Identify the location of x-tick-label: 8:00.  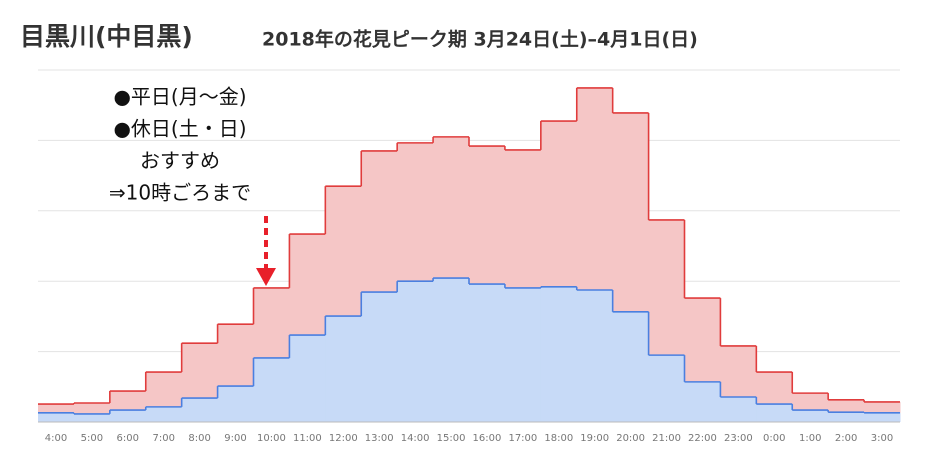
(199, 438).